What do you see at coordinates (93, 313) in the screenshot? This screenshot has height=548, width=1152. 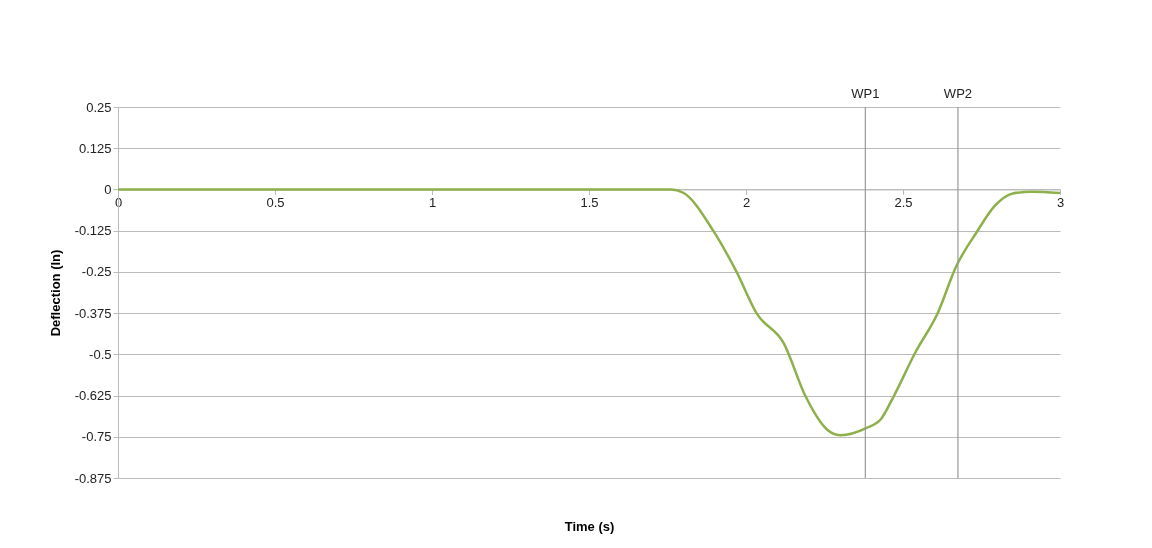 I see `y-tick-label: -0.375` at bounding box center [93, 313].